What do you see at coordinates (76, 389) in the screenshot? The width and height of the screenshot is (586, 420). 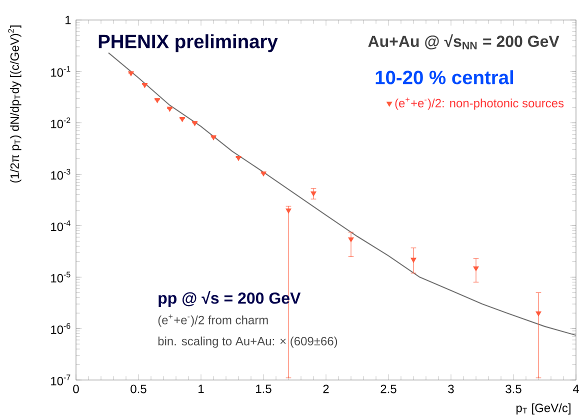 I see `x-tick-label: 0` at bounding box center [76, 389].